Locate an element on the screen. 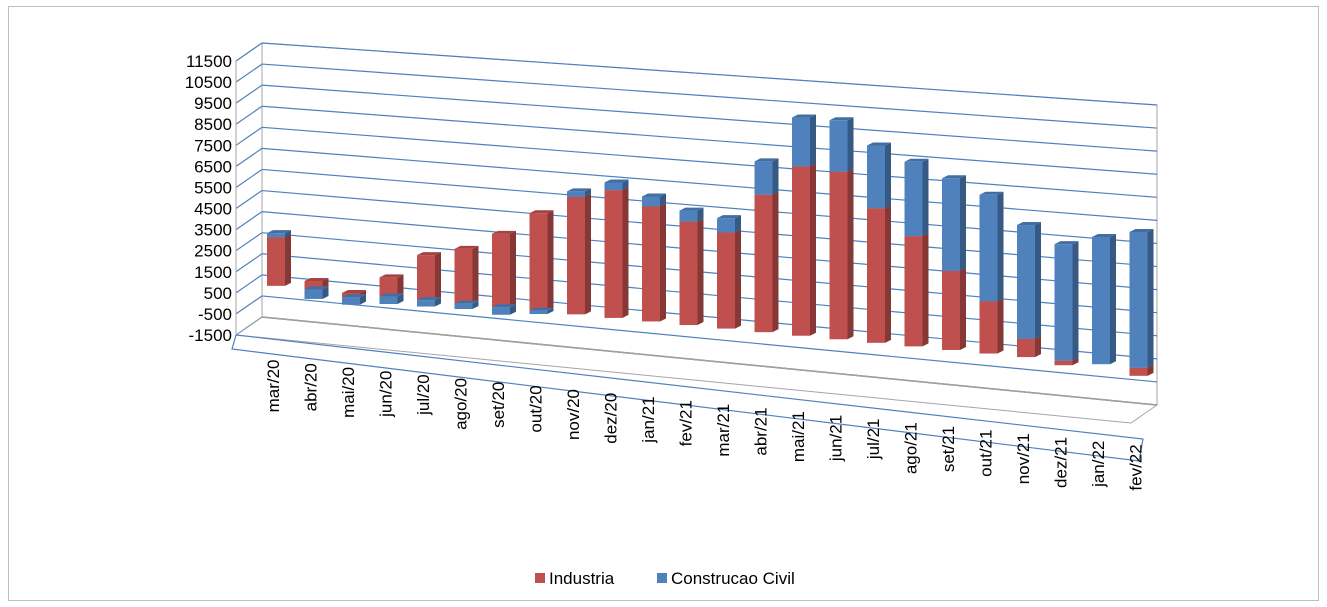 Image resolution: width=1327 pixels, height=607 pixels. x-tick-label: ago/21 is located at coordinates (911, 448).